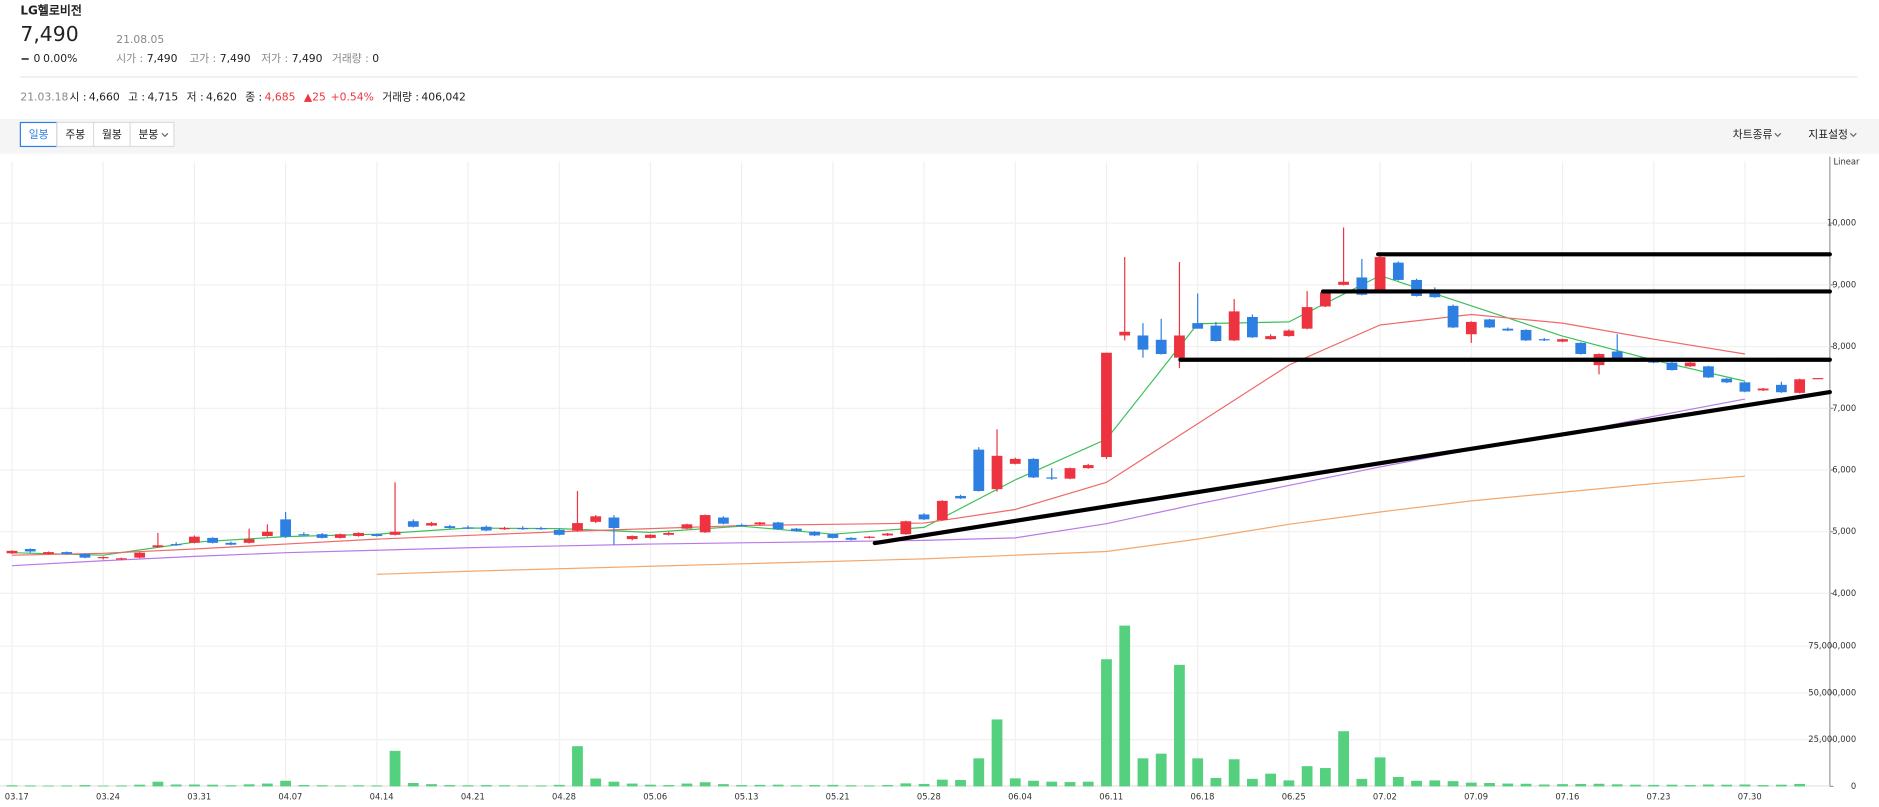 This screenshot has width=1879, height=807. I want to click on info-value: 4,715, so click(162, 96).